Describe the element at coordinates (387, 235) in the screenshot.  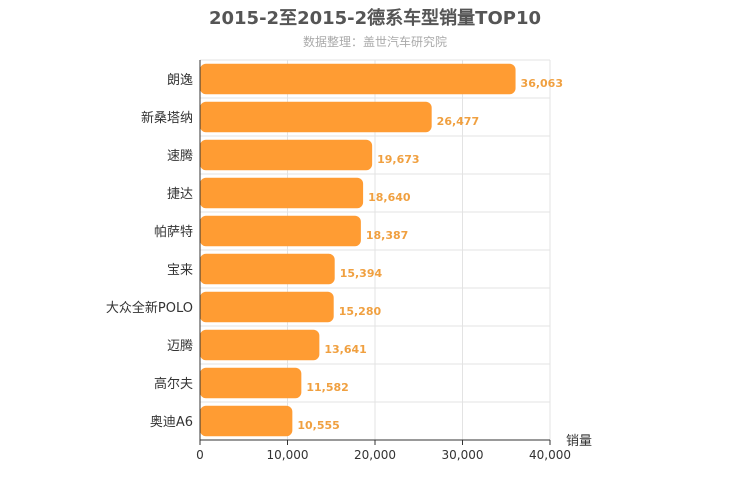
I see `data-label: 18,387` at that location.